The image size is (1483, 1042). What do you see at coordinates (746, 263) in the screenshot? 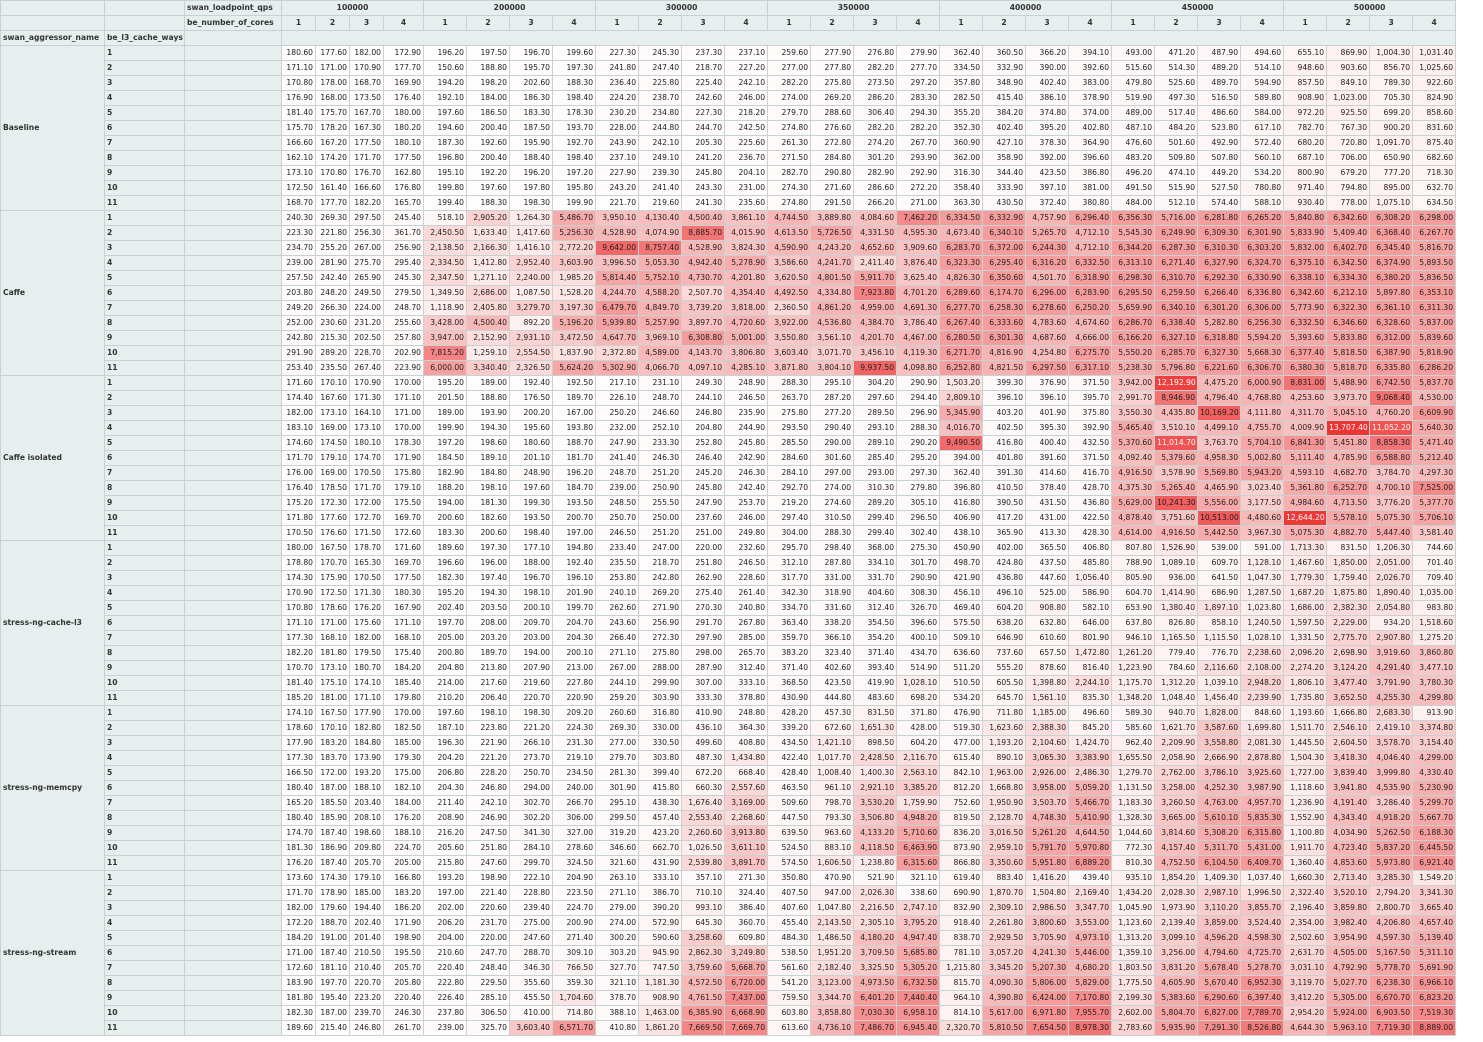
I see `value-cell: 5,278.90` at bounding box center [746, 263].